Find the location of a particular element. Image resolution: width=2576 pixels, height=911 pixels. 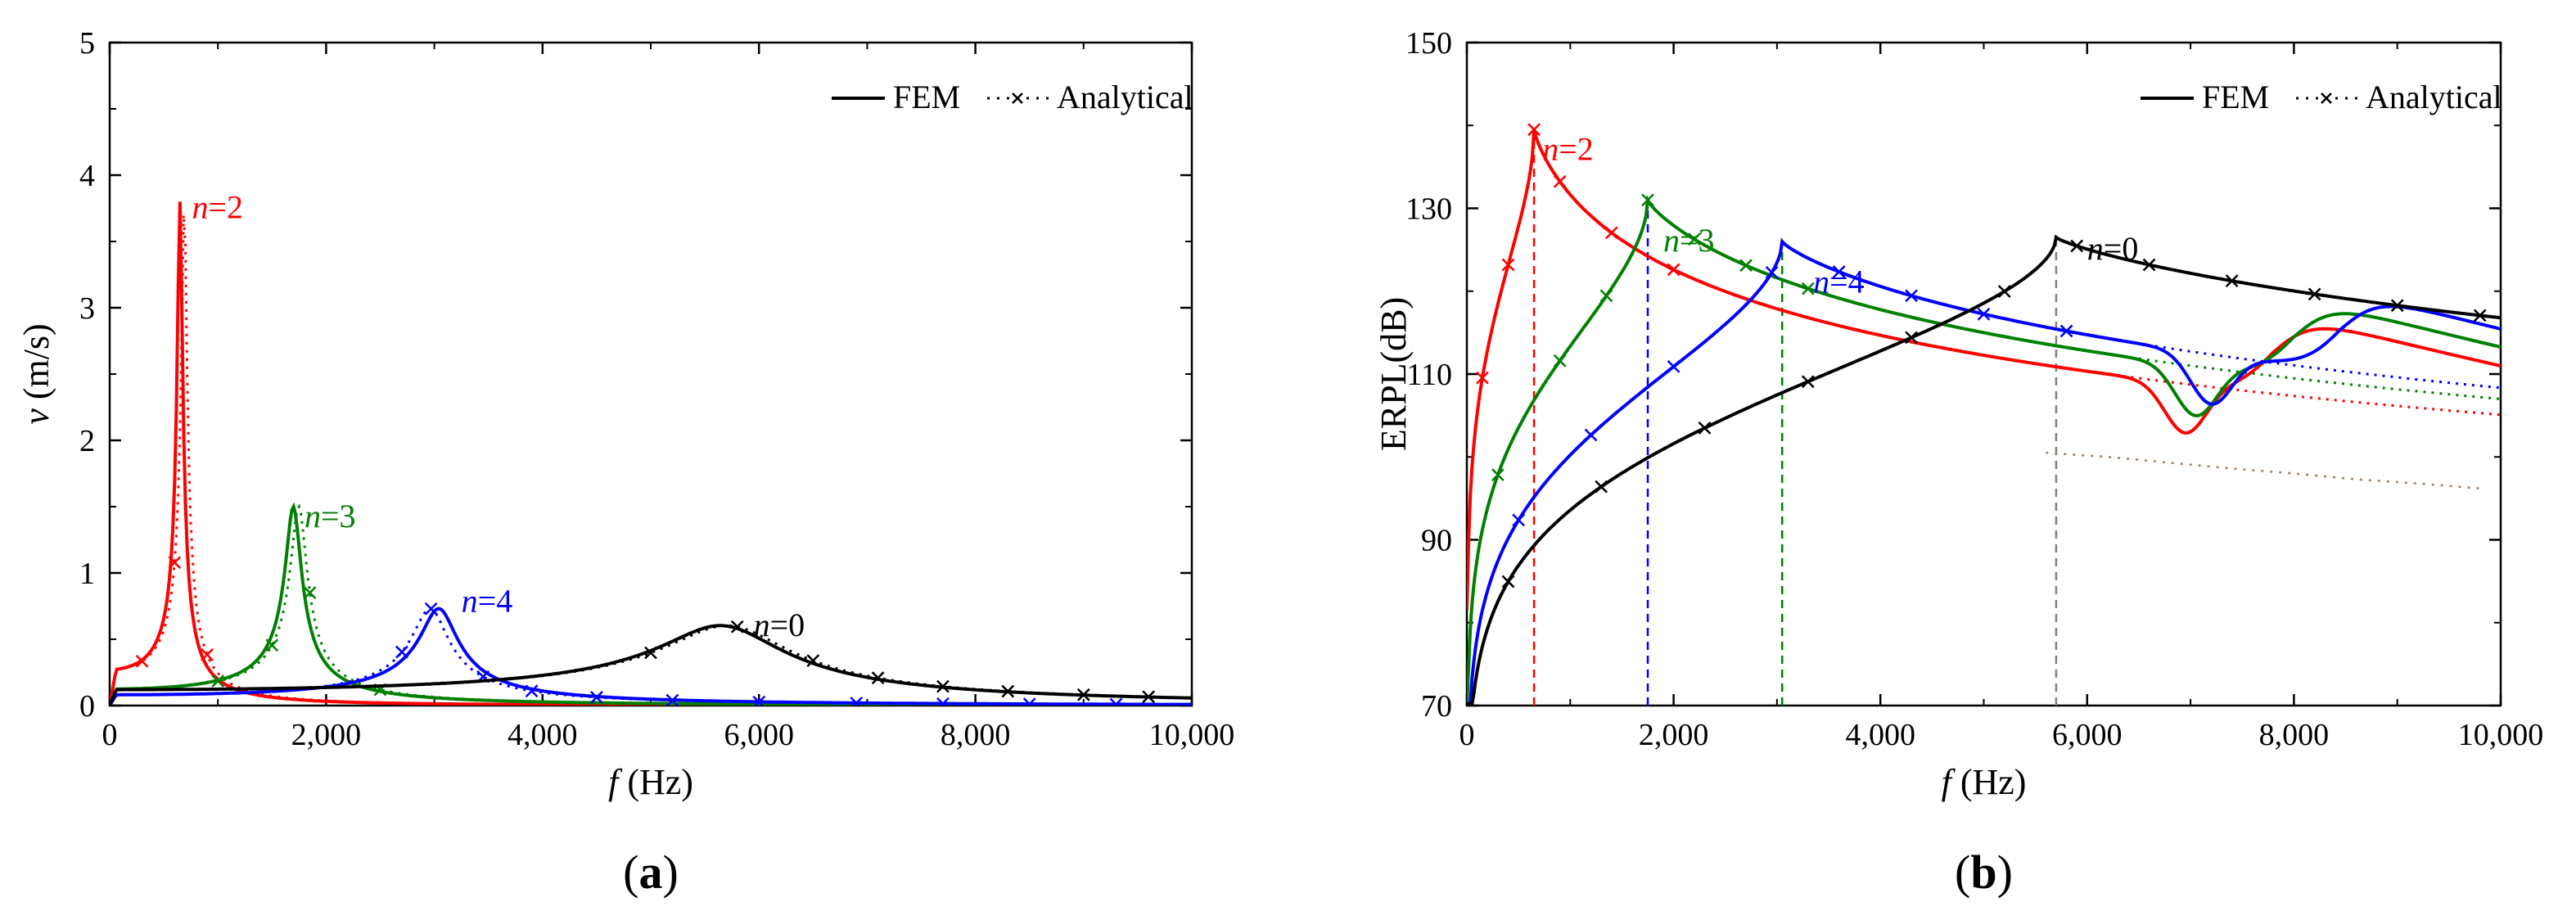

y-axis-label-unit: ERPL(dB) is located at coordinates (1394, 374).